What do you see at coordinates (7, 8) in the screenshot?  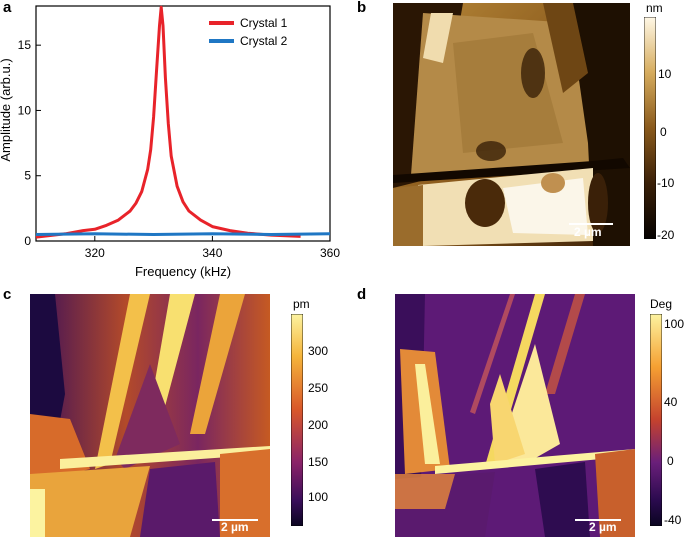 I see `panel-label-a: a` at bounding box center [7, 8].